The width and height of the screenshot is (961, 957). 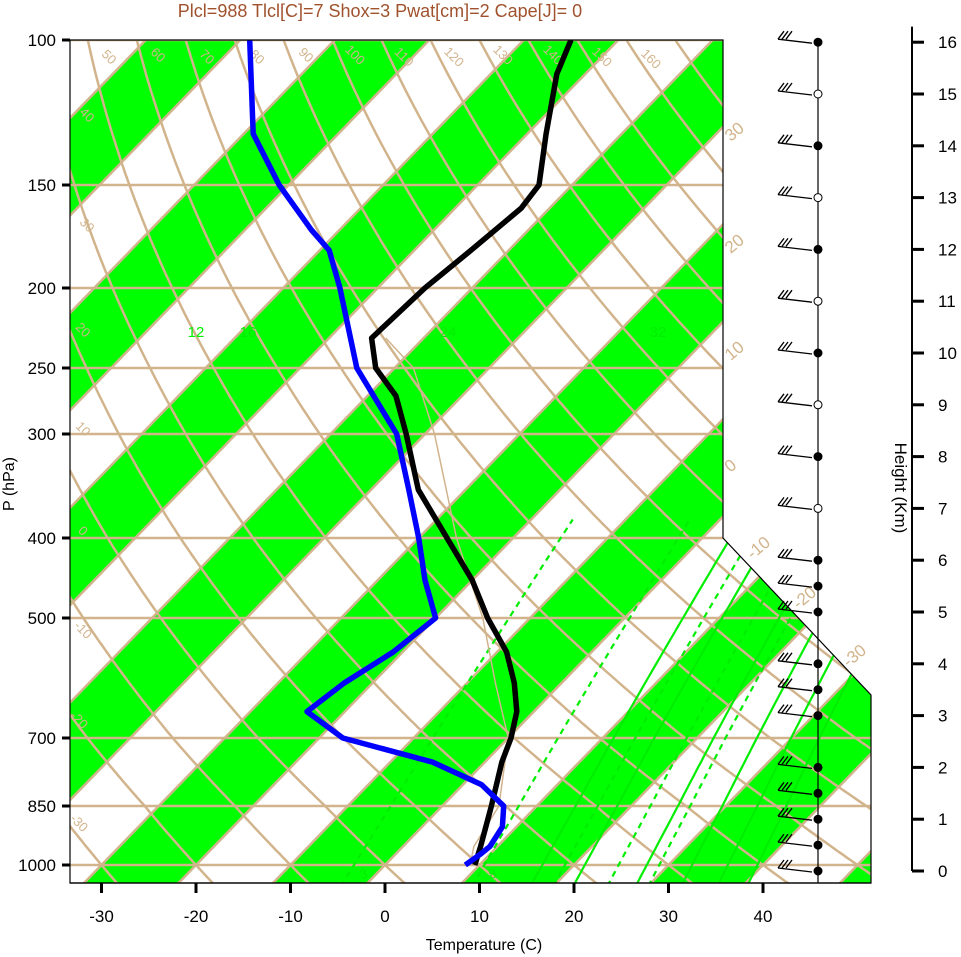 I want to click on pressure-tick-label: 500, so click(x=42, y=618).